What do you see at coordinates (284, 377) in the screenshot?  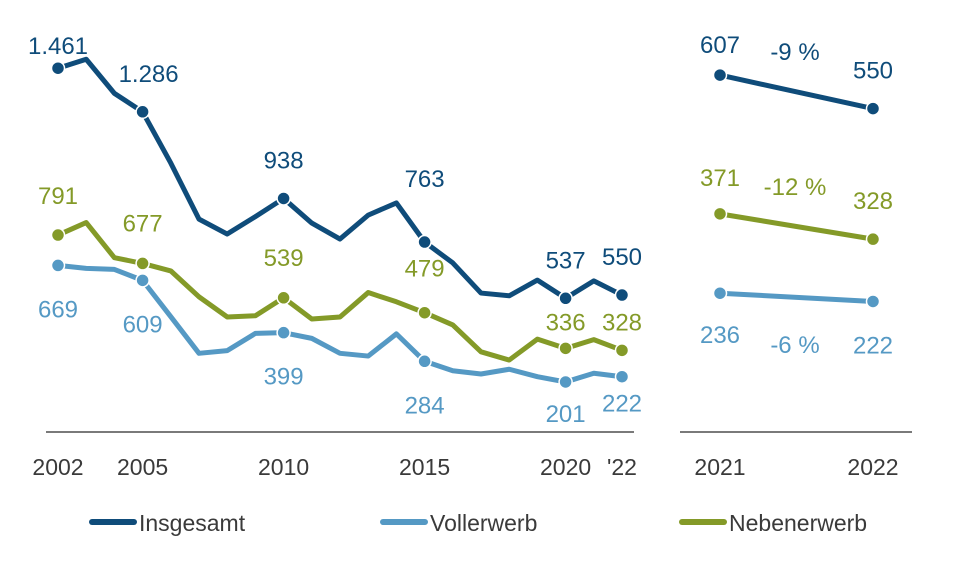 I see `data-label-vollerwerb: 399` at bounding box center [284, 377].